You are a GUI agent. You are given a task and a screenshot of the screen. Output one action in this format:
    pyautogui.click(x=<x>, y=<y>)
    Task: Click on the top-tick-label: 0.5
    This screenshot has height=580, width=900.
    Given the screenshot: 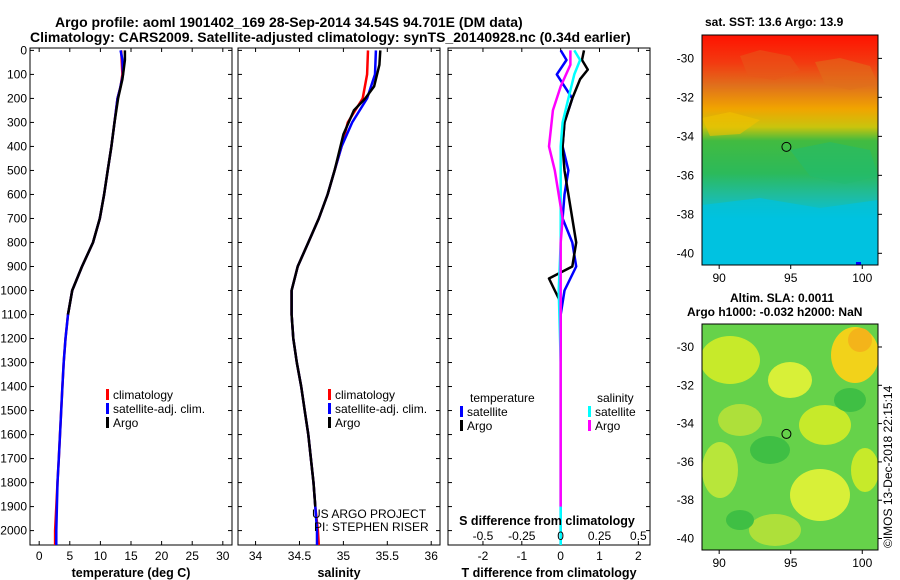 What is the action you would take?
    pyautogui.click(x=638, y=536)
    